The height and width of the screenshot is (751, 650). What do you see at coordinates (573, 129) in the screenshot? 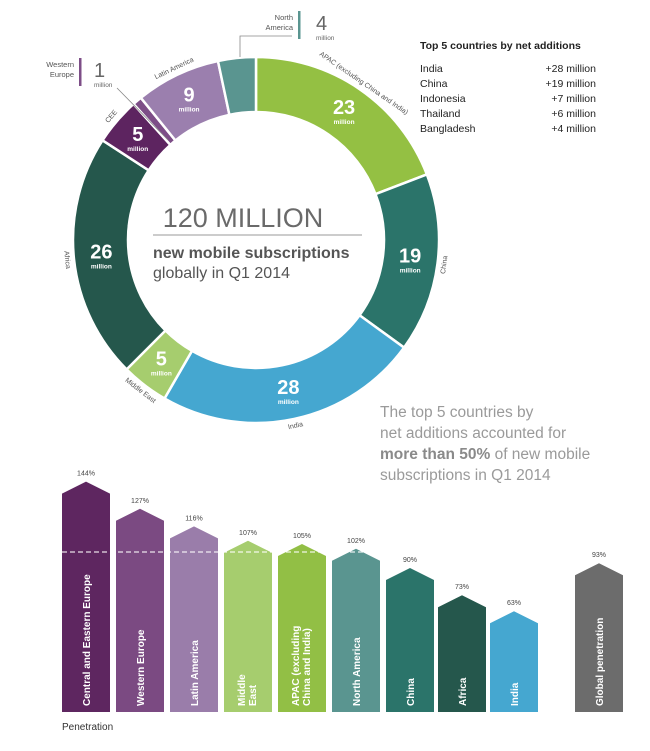
I see `top-country-value: +4 million` at bounding box center [573, 129].